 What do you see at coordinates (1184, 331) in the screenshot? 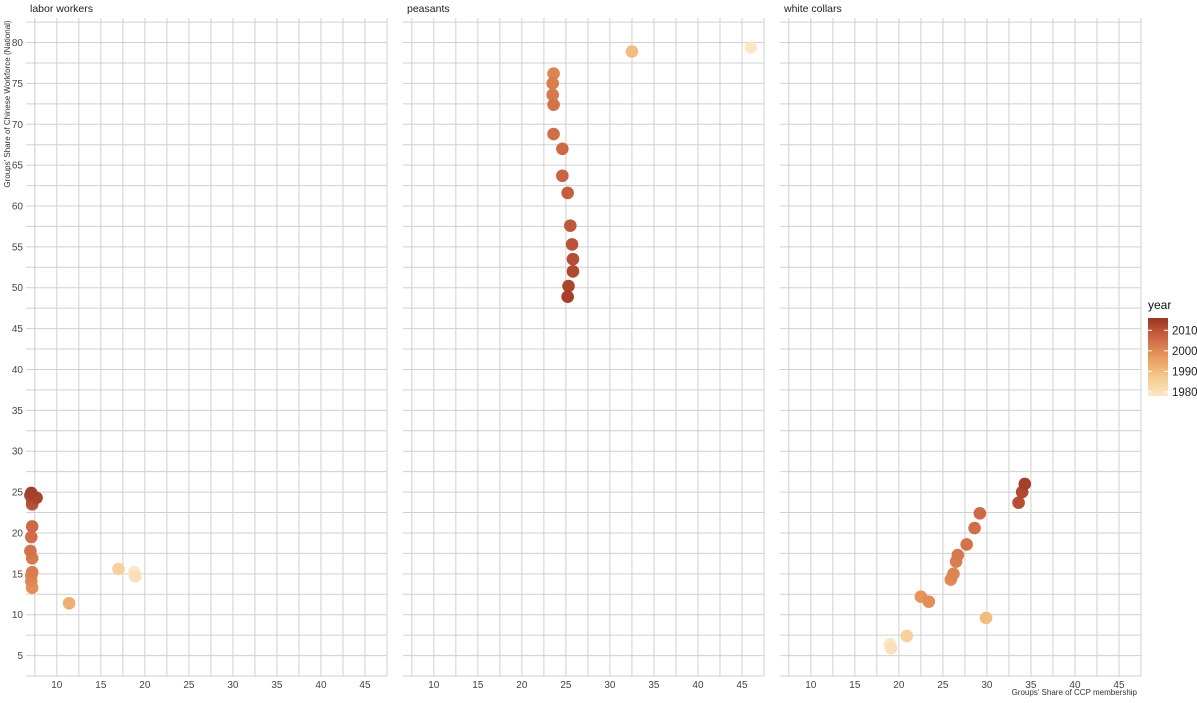
I see `legend-label: 2010` at bounding box center [1184, 331].